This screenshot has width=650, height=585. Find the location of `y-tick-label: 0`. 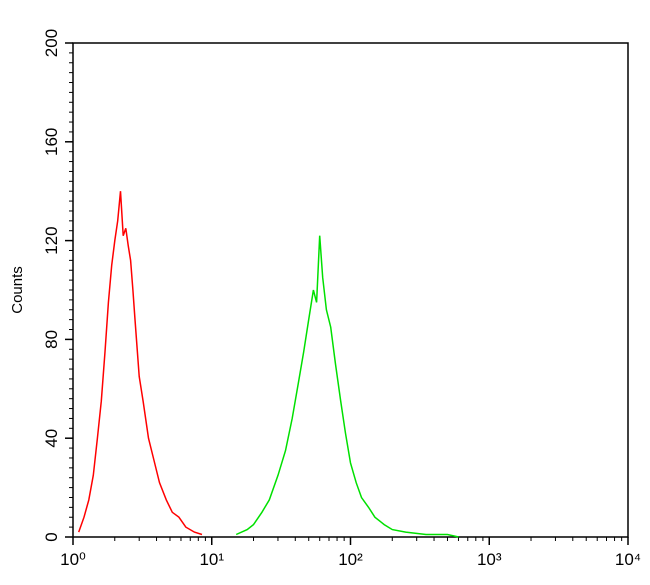

y-tick-label: 0 is located at coordinates (51, 536).